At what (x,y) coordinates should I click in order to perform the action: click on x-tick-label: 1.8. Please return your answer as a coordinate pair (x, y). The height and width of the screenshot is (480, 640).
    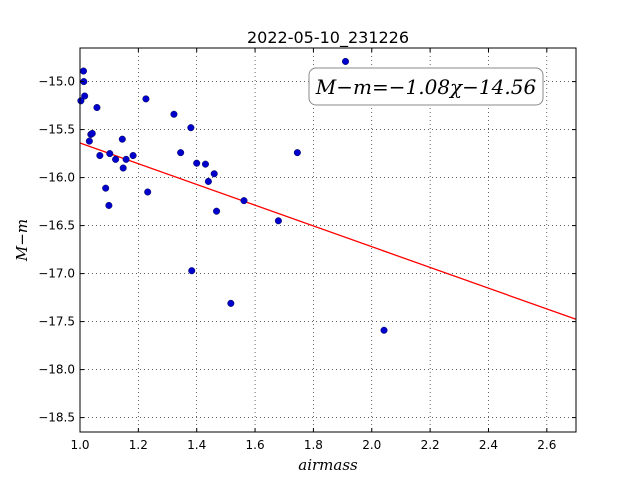
    Looking at the image, I should click on (313, 445).